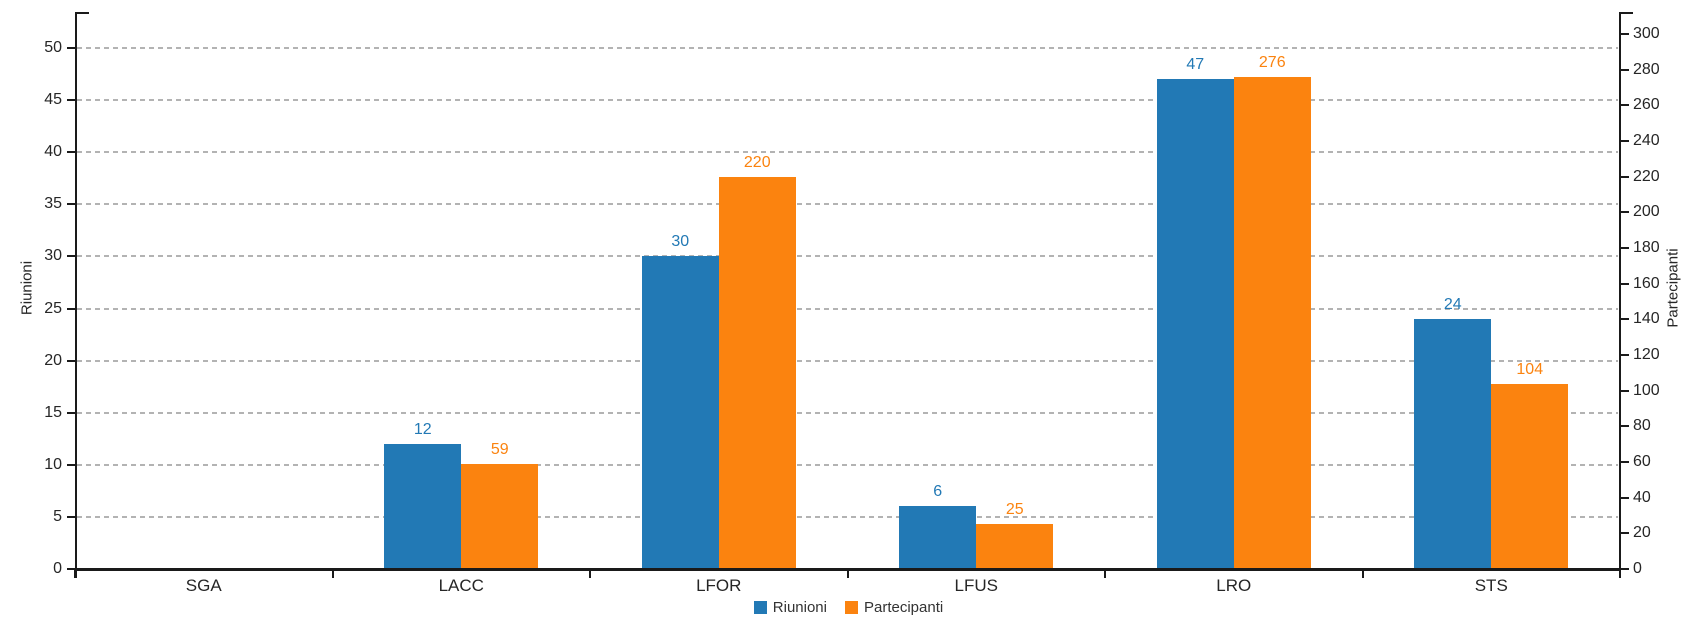  Describe the element at coordinates (57, 568) in the screenshot. I see `left-axis-tick-label: 0` at that location.